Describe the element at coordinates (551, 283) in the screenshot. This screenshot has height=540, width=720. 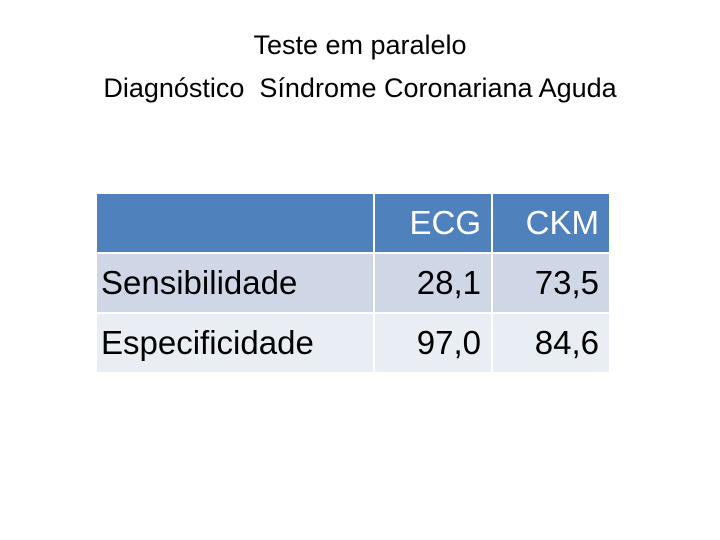
I see `cell: 73,5` at that location.